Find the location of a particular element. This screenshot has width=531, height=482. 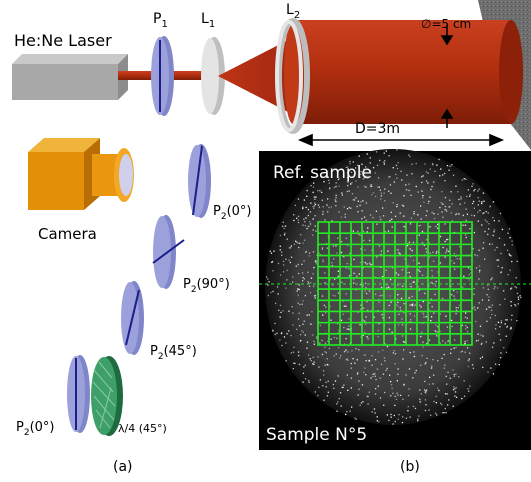

polarizer-p2-90deg is located at coordinates (168, 252).